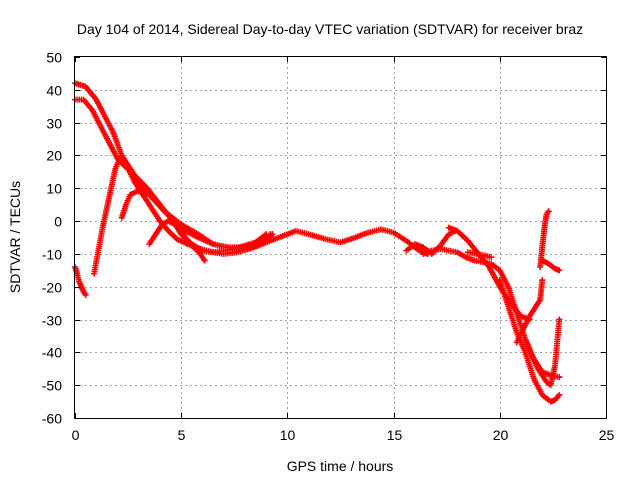 The height and width of the screenshot is (480, 640). I want to click on x-axis-label: GPS time / hours, so click(340, 466).